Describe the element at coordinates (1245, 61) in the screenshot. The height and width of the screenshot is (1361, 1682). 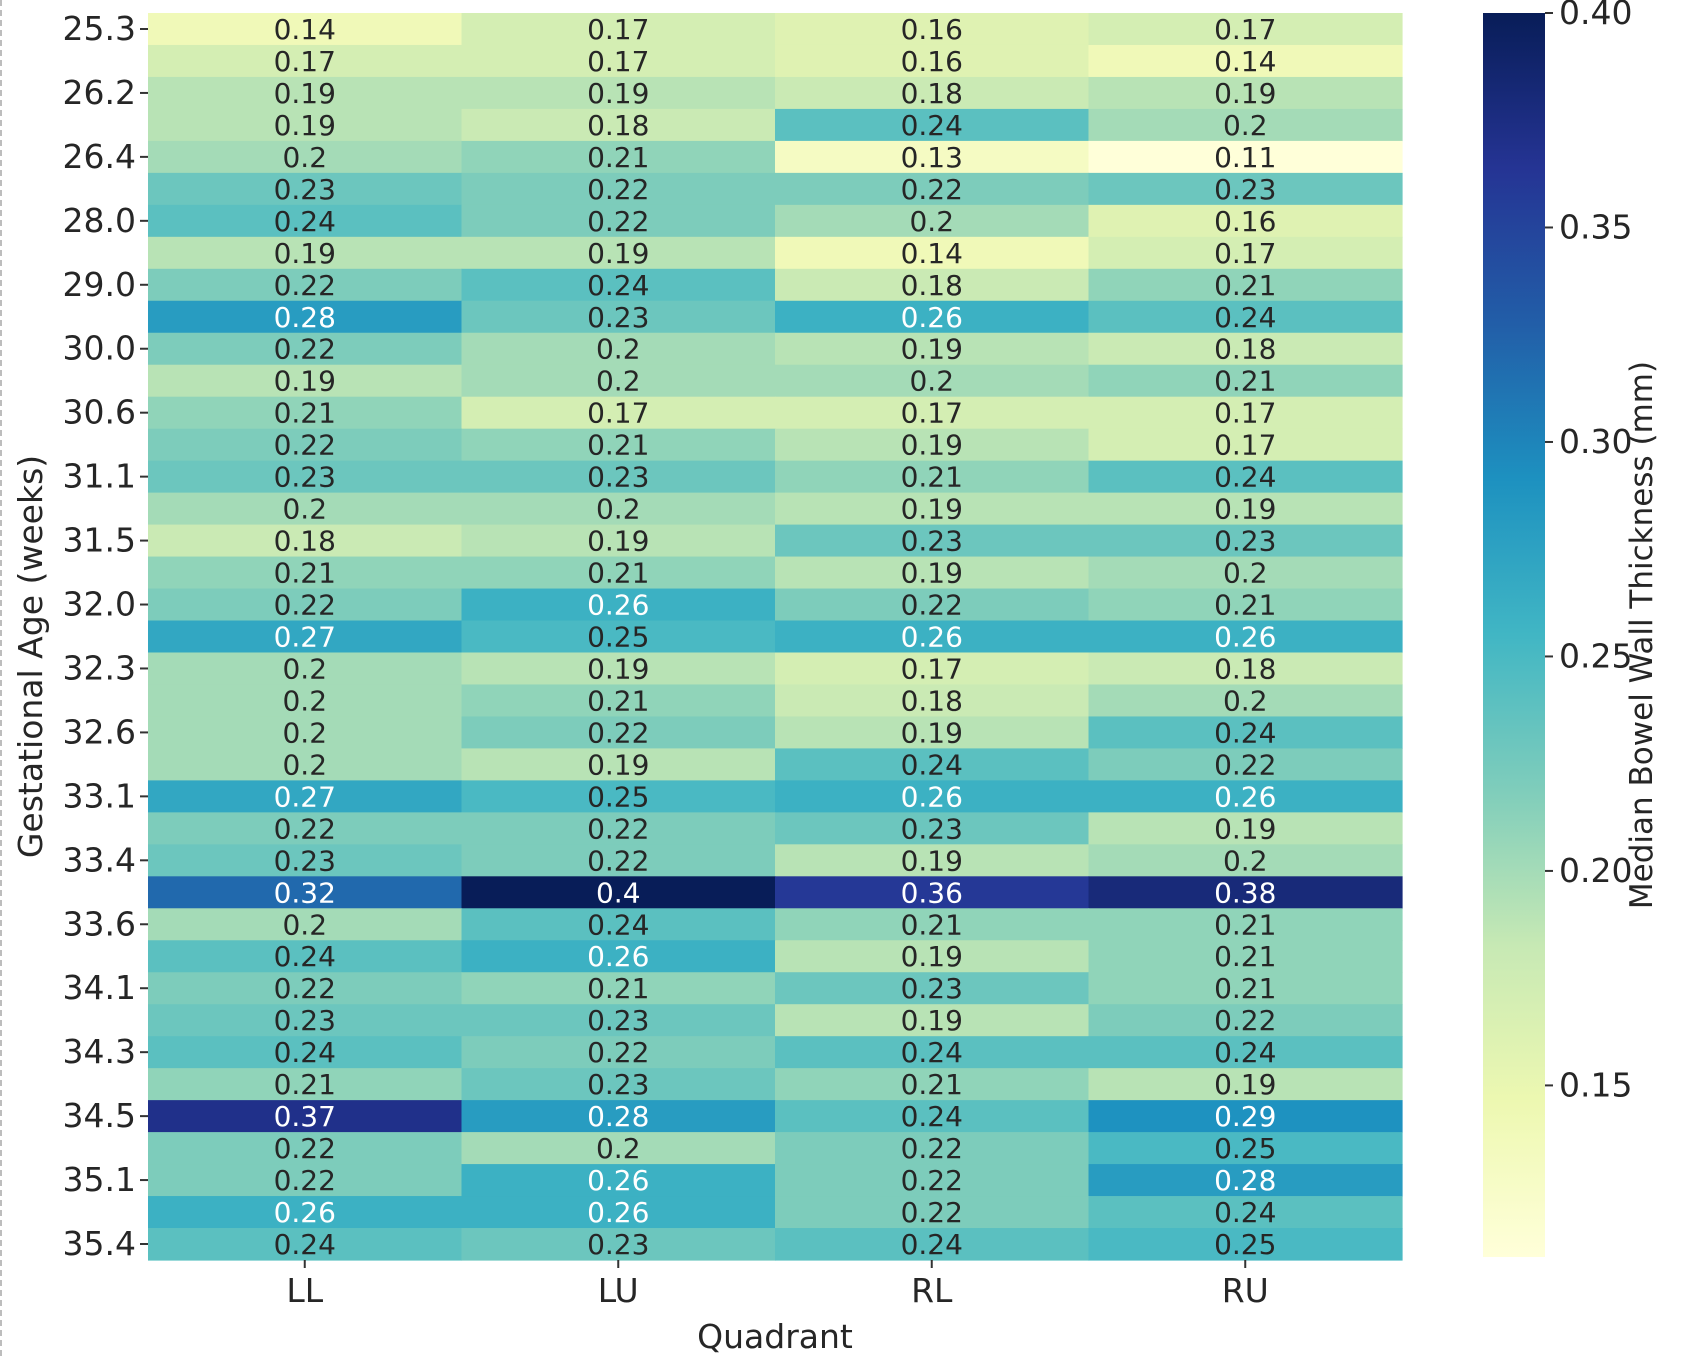
I see `cell-value-label: 0.14` at that location.